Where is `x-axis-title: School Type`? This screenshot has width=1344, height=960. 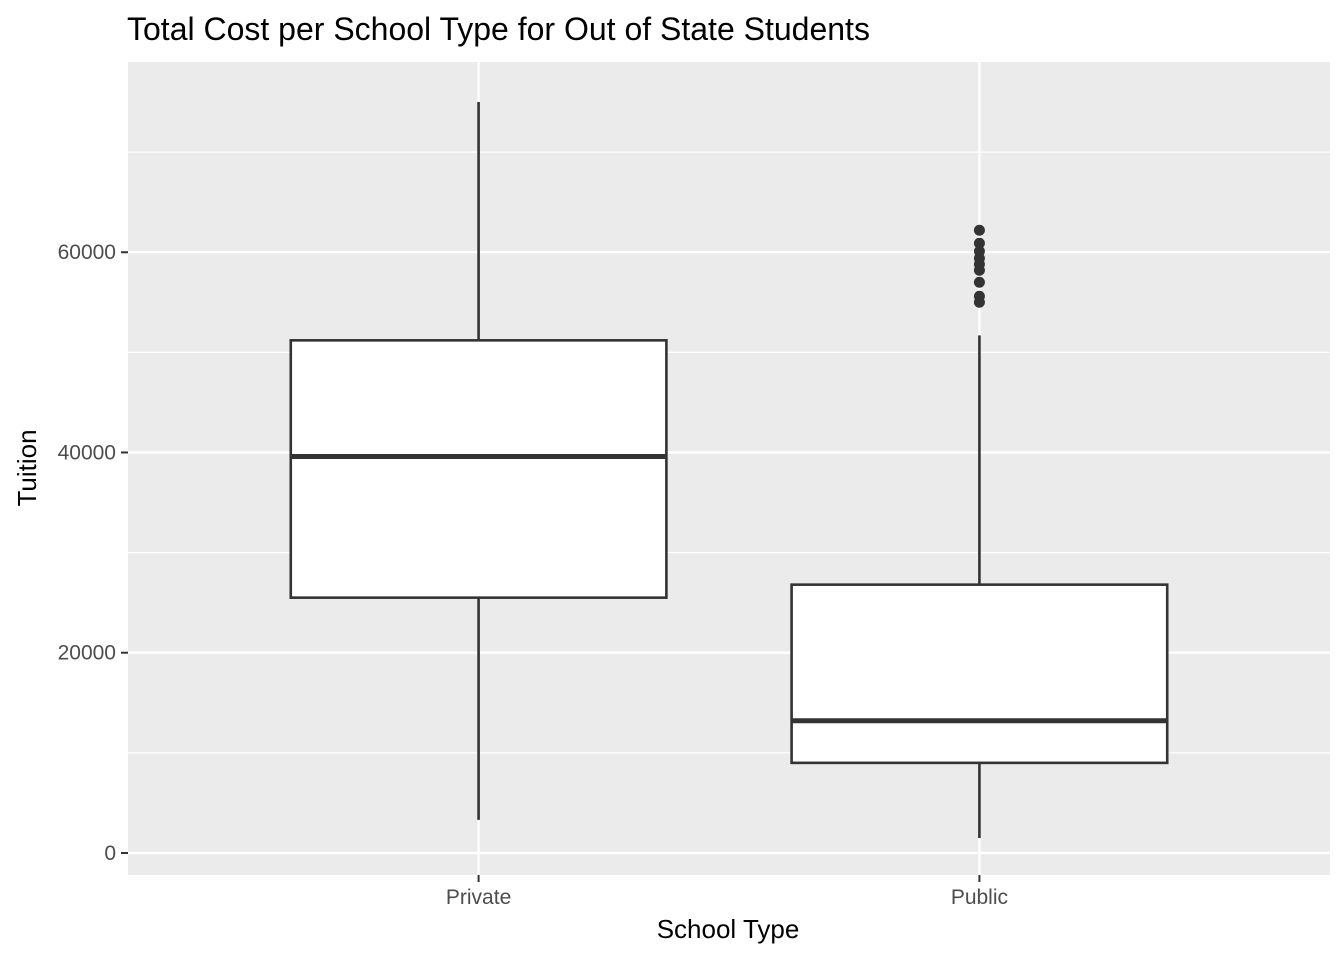 x-axis-title: School Type is located at coordinates (728, 929).